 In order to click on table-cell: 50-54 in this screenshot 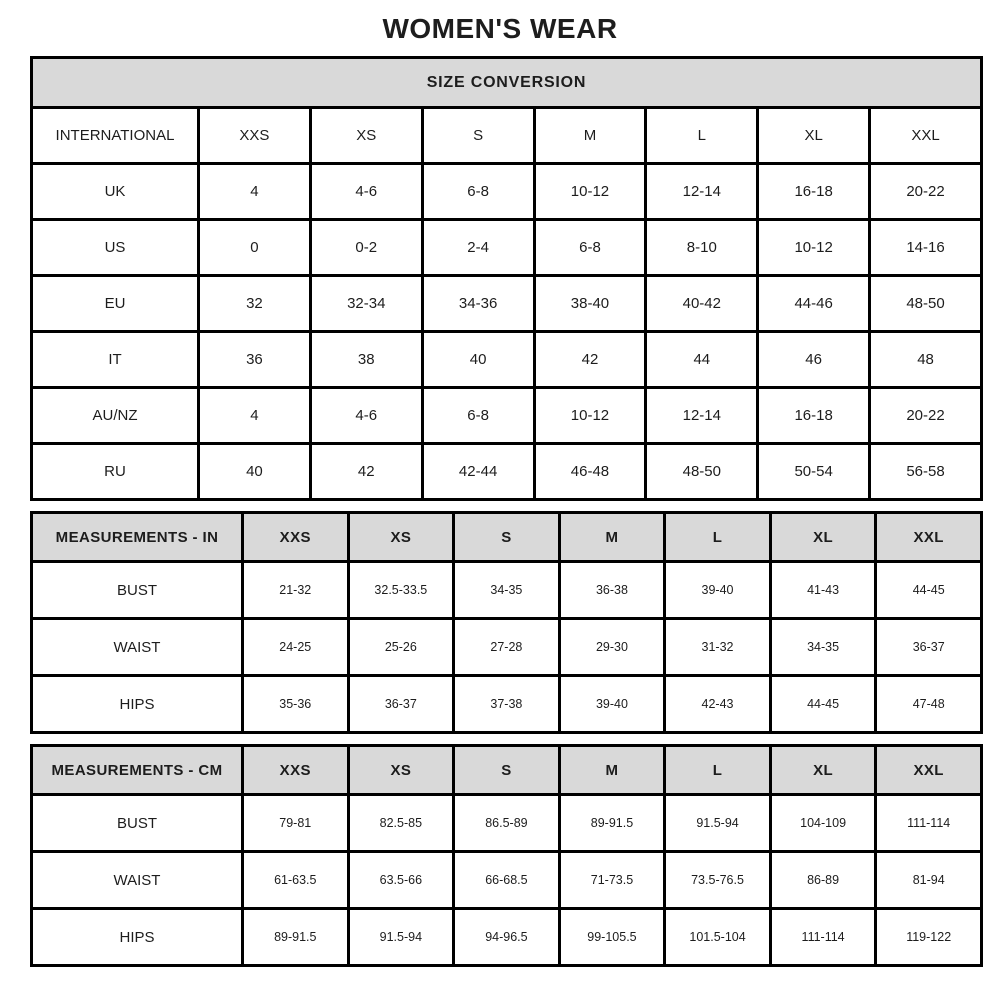, I will do `click(814, 471)`.